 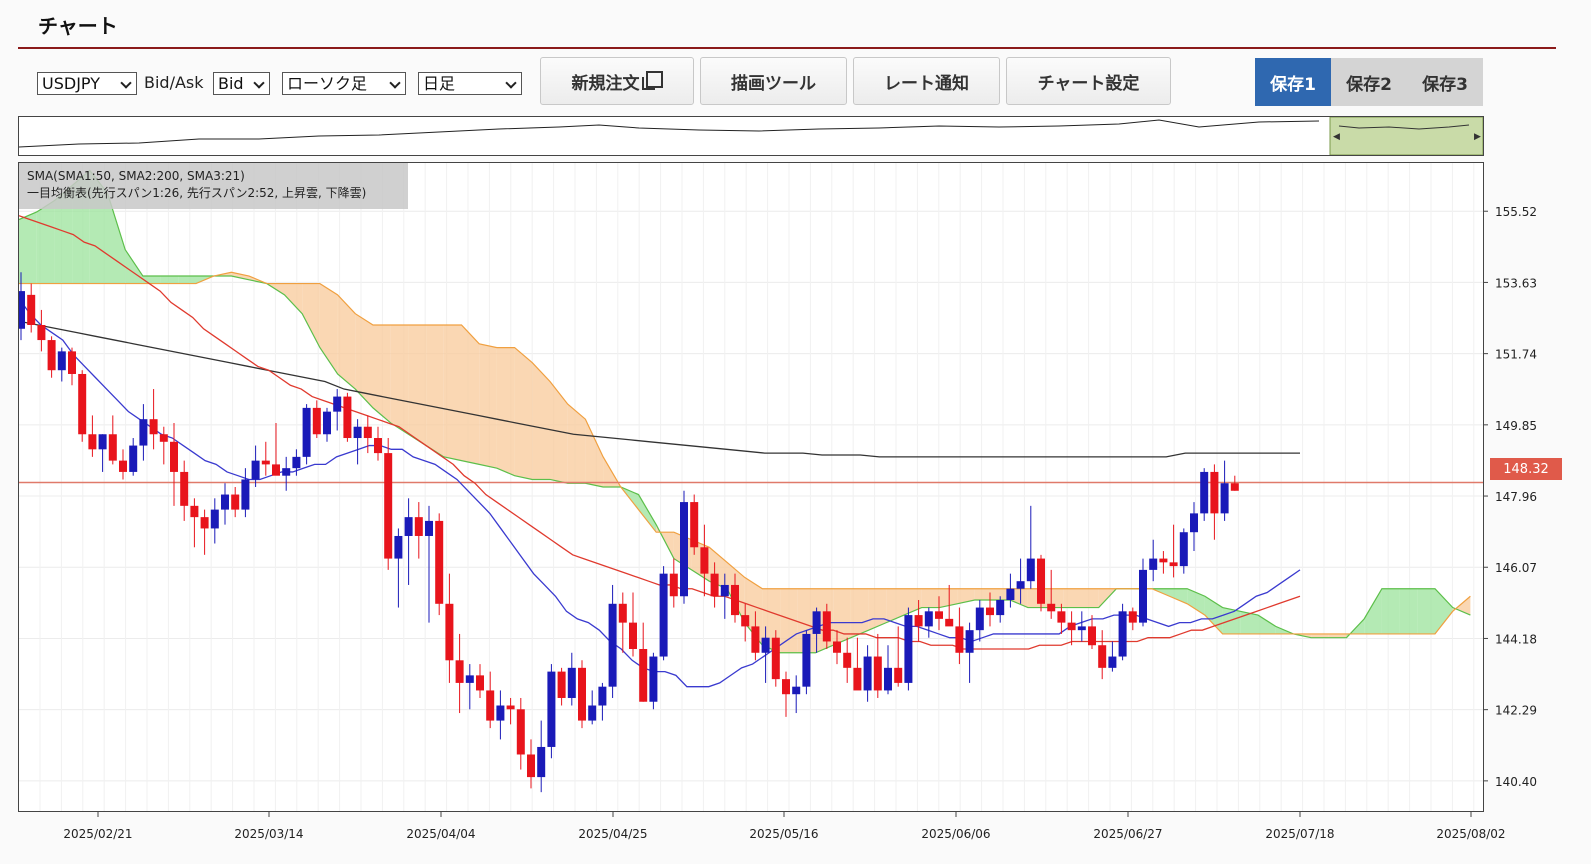 What do you see at coordinates (1516, 639) in the screenshot?
I see `y-tick-label: 144.18` at bounding box center [1516, 639].